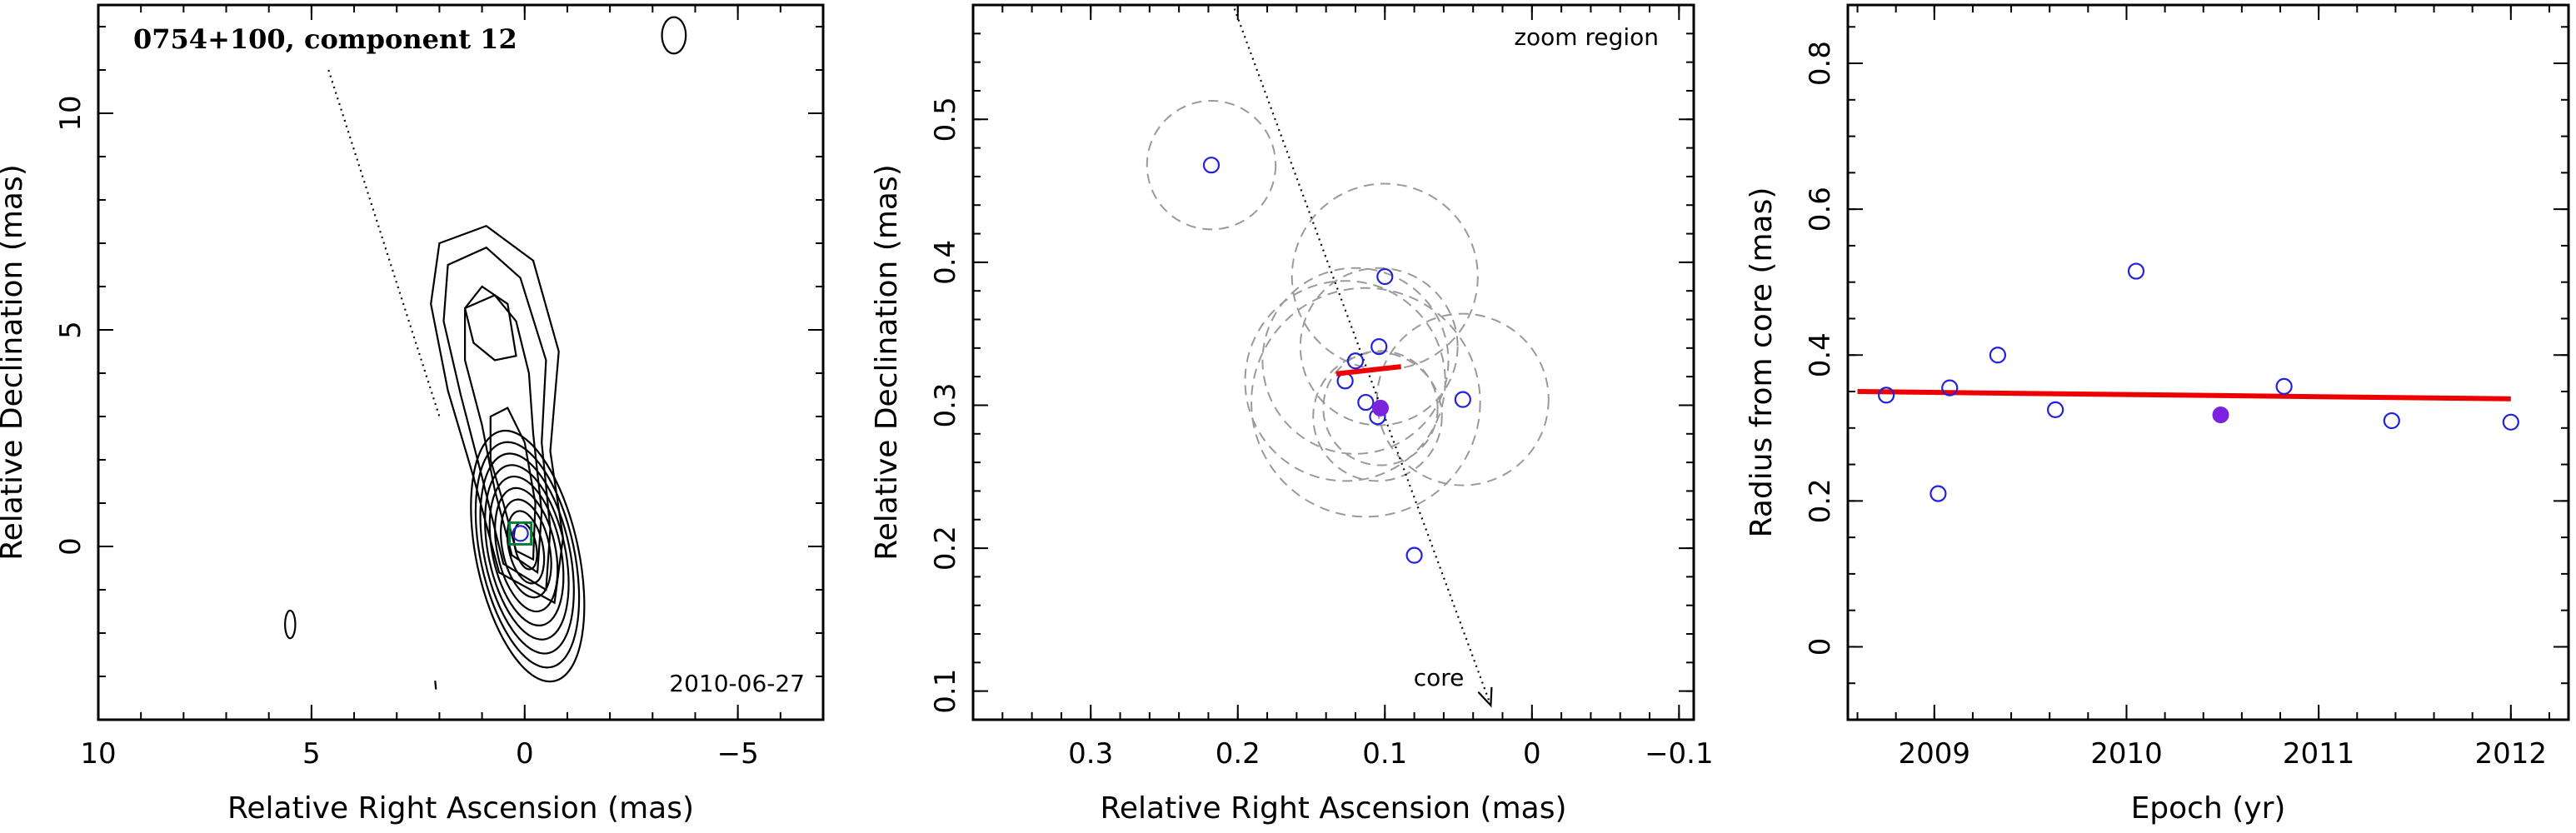 The height and width of the screenshot is (833, 2576). I want to click on y-tick-label: 10, so click(70, 113).